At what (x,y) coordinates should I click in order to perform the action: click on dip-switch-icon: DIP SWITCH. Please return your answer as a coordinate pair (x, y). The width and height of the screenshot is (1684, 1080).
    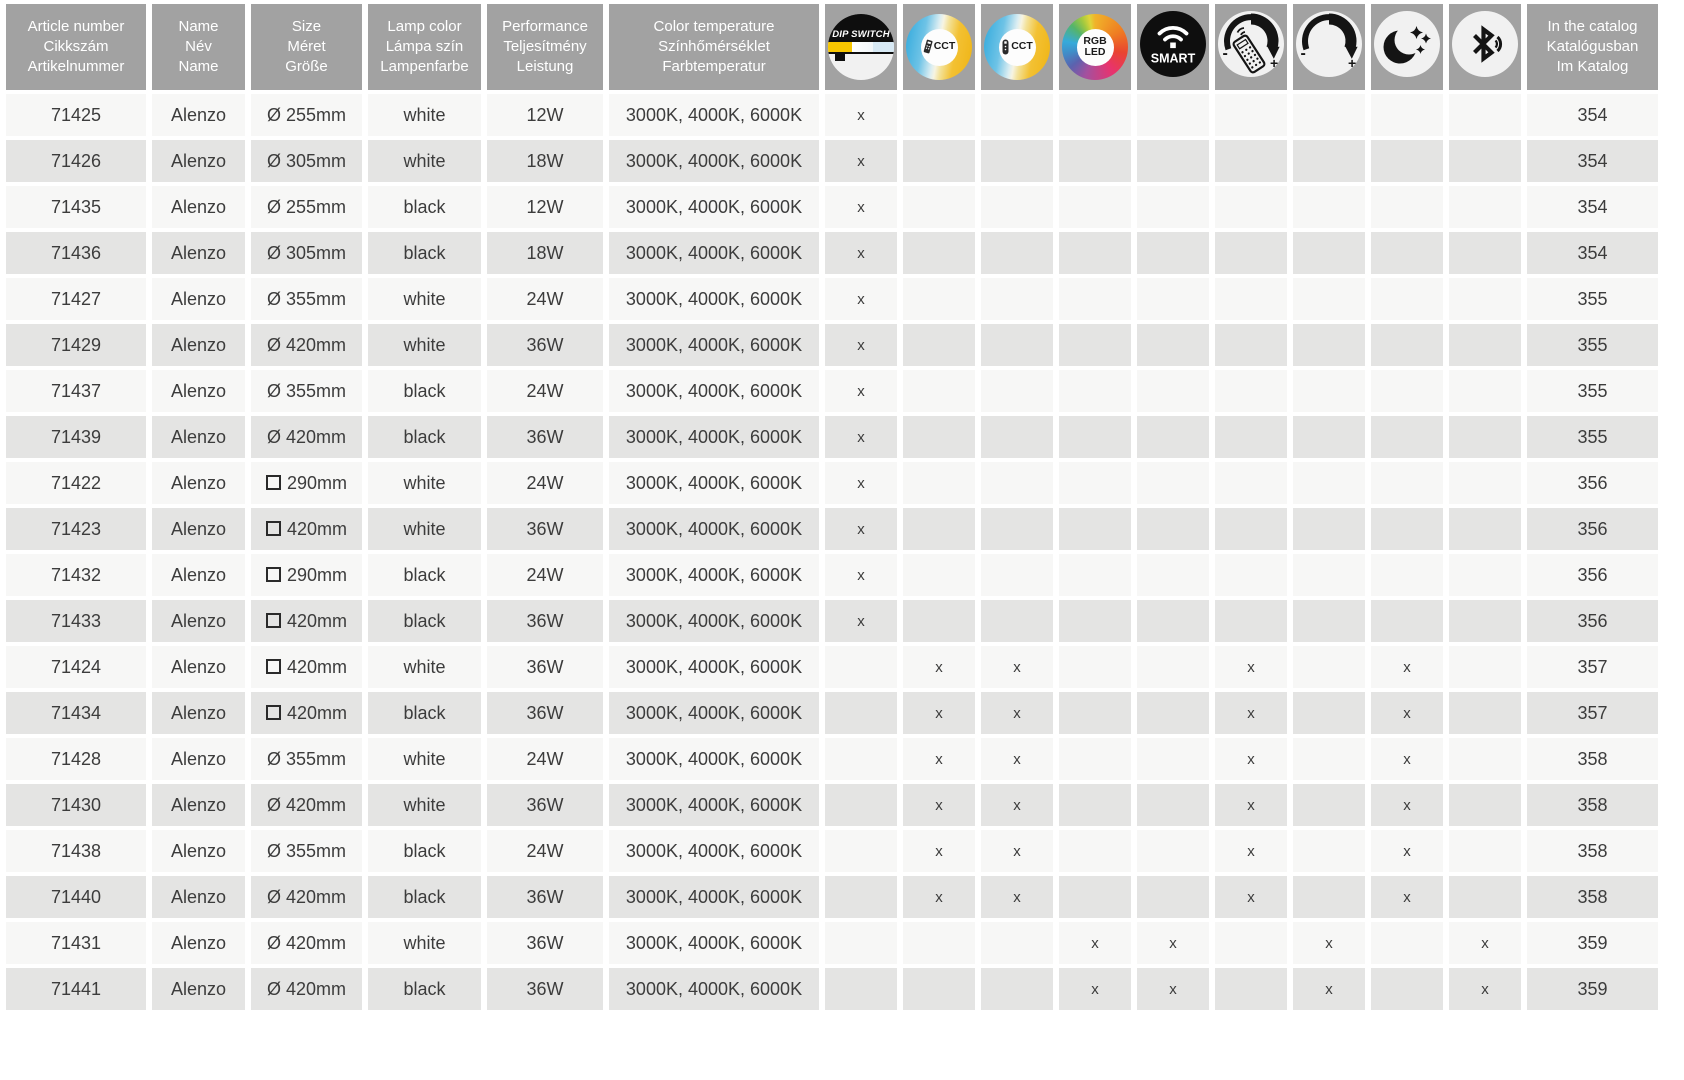
    Looking at the image, I should click on (861, 47).